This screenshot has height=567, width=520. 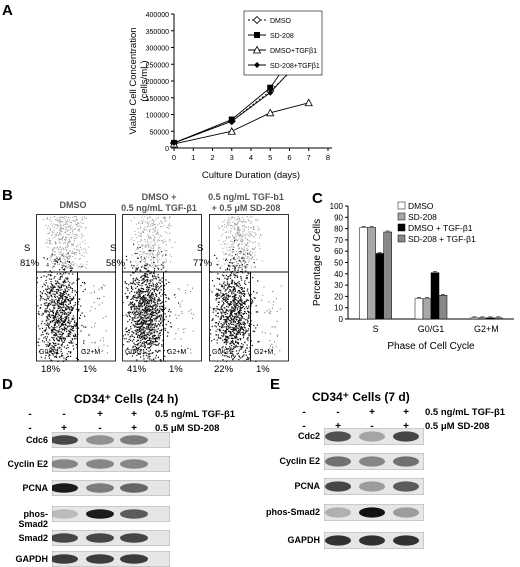 What do you see at coordinates (251, 157) in the screenshot?
I see `x-tick-label: 4` at bounding box center [251, 157].